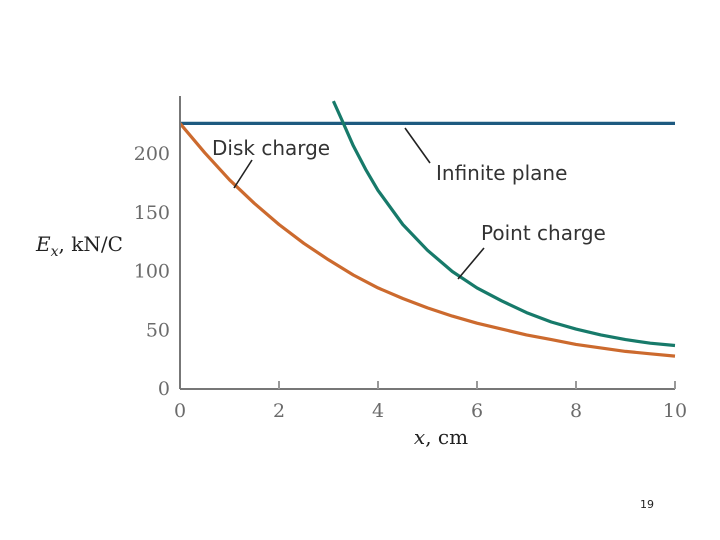  Describe the element at coordinates (647, 504) in the screenshot. I see `page-number: 19` at that location.